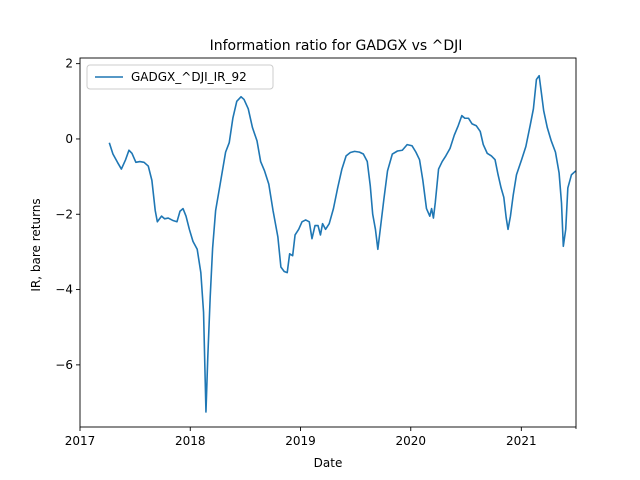 The image size is (640, 480). Describe the element at coordinates (521, 441) in the screenshot. I see `x-tick-label-4: 2021` at that location.